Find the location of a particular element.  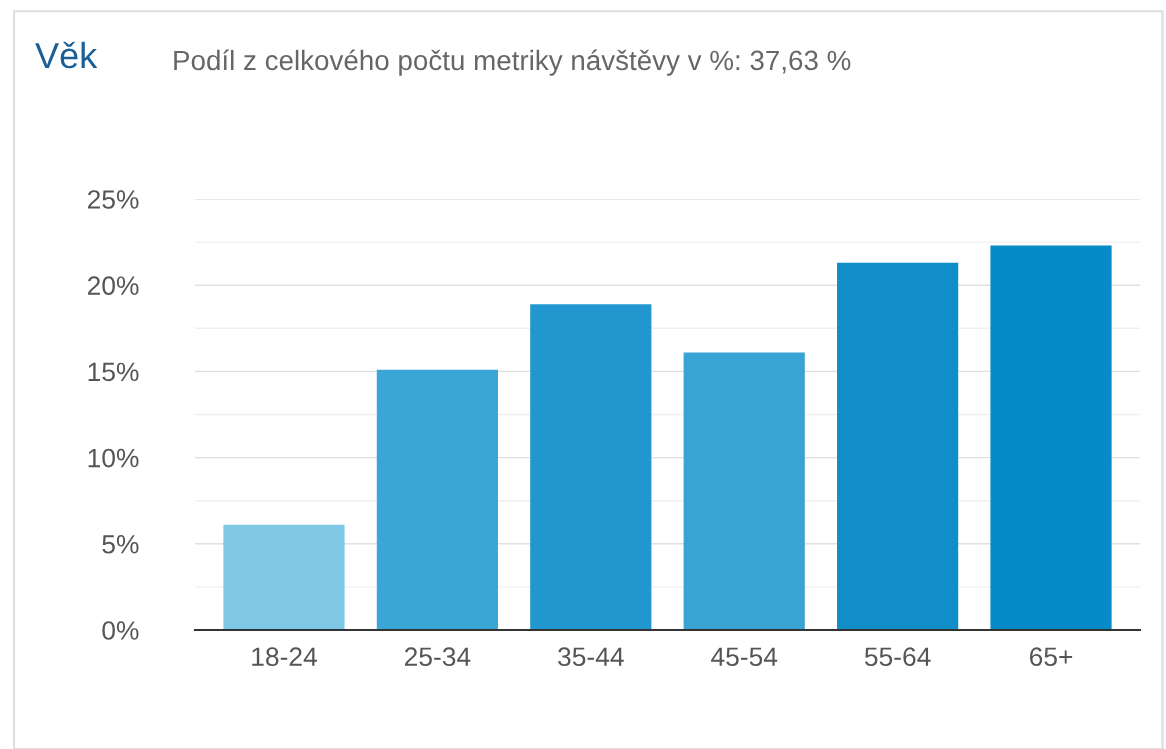

y-tick-label: 5% is located at coordinates (120, 544).